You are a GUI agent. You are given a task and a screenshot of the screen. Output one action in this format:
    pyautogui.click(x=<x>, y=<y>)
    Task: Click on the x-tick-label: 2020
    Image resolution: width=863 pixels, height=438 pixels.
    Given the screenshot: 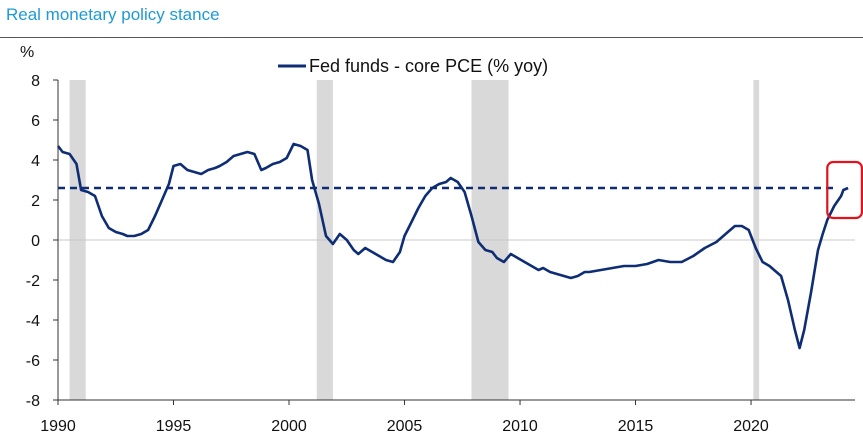 What is the action you would take?
    pyautogui.click(x=751, y=426)
    